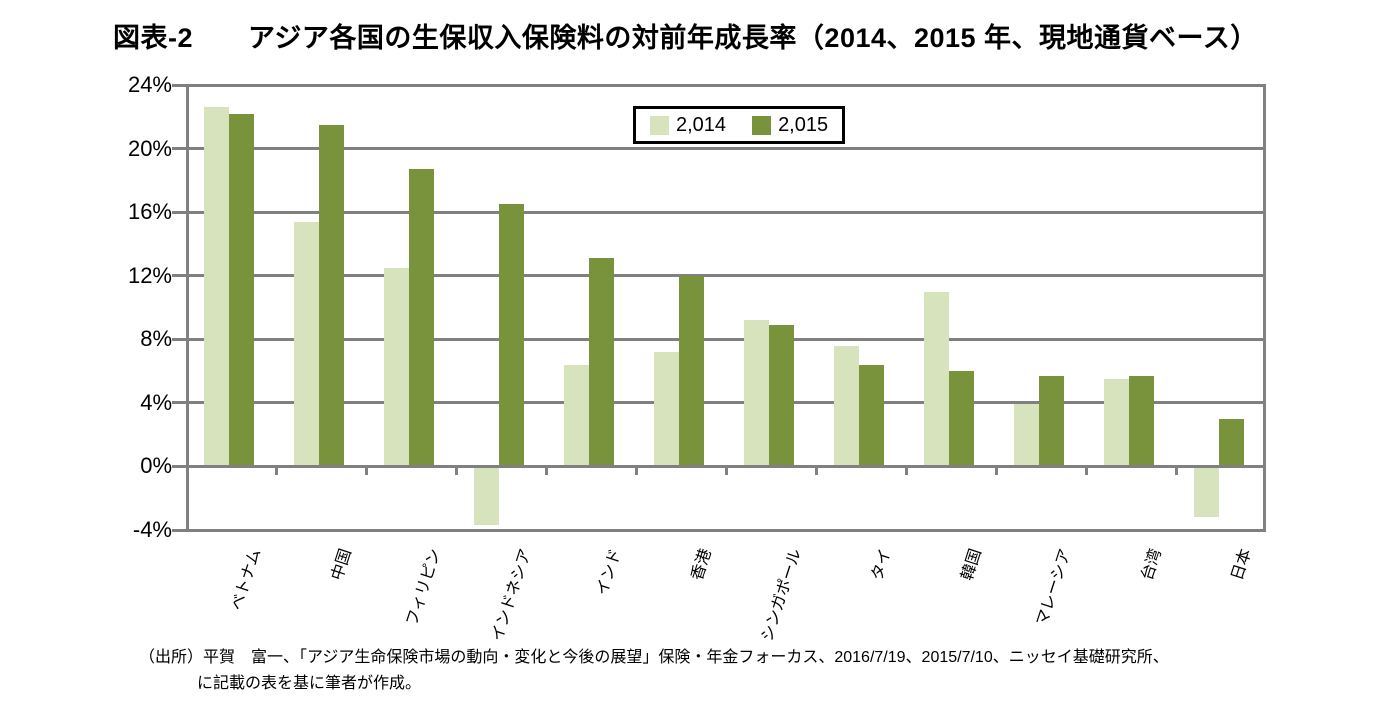  What do you see at coordinates (179, 466) in the screenshot?
I see `y-tick-mark-0%` at bounding box center [179, 466].